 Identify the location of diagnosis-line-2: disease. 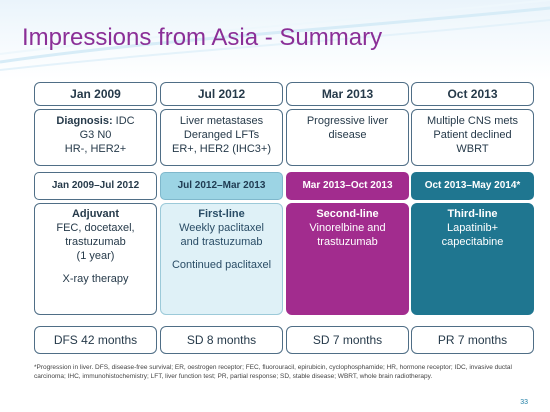
(347, 135).